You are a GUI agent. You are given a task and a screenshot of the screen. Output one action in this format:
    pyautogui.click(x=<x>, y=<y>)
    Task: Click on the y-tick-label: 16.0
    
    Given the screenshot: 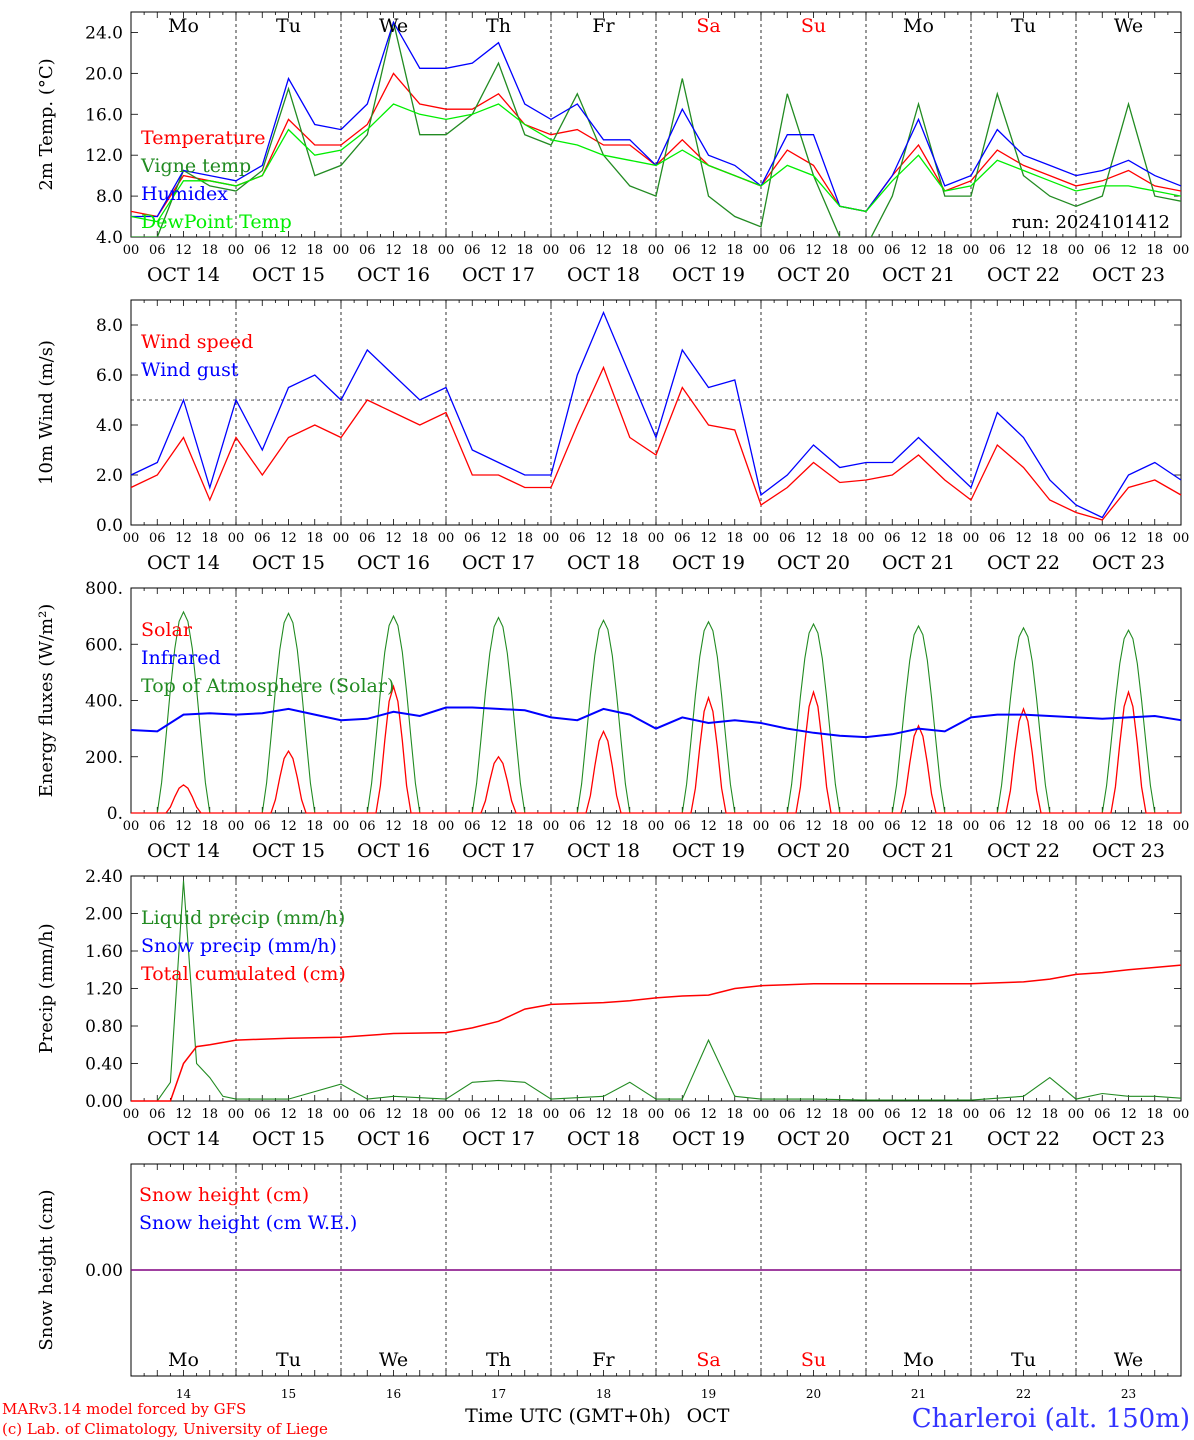 What is the action you would take?
    pyautogui.click(x=104, y=115)
    